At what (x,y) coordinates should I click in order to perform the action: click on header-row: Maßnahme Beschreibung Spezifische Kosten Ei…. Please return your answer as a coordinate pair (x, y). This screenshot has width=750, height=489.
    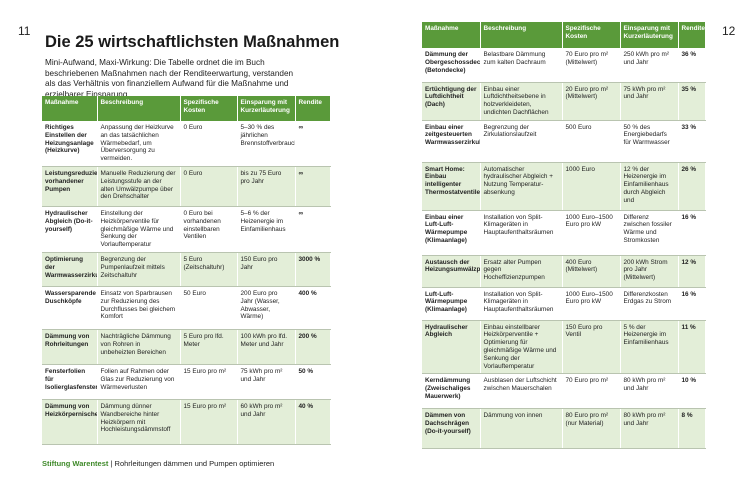
    Looking at the image, I should click on (564, 35).